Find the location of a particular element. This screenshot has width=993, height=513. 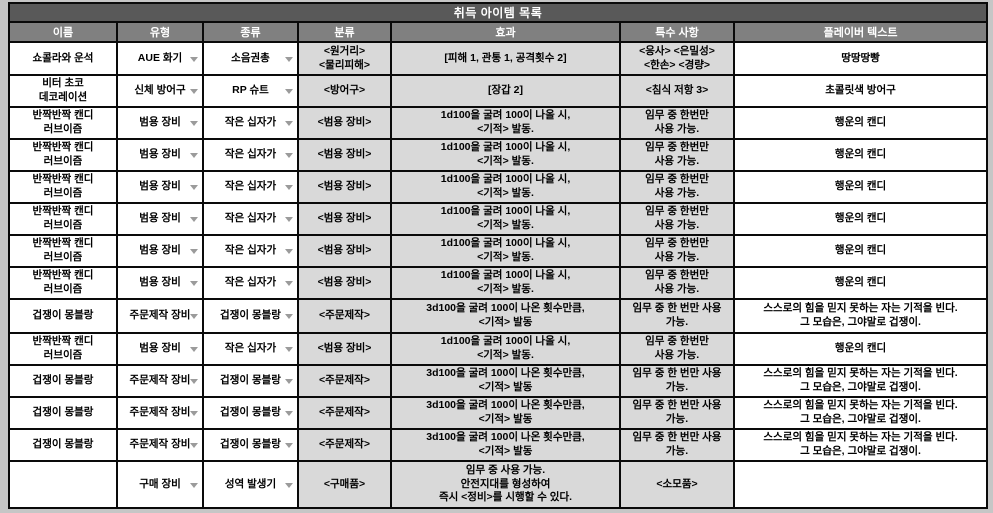

cell-flavor: 초콜릿색 방어구 is located at coordinates (860, 91).